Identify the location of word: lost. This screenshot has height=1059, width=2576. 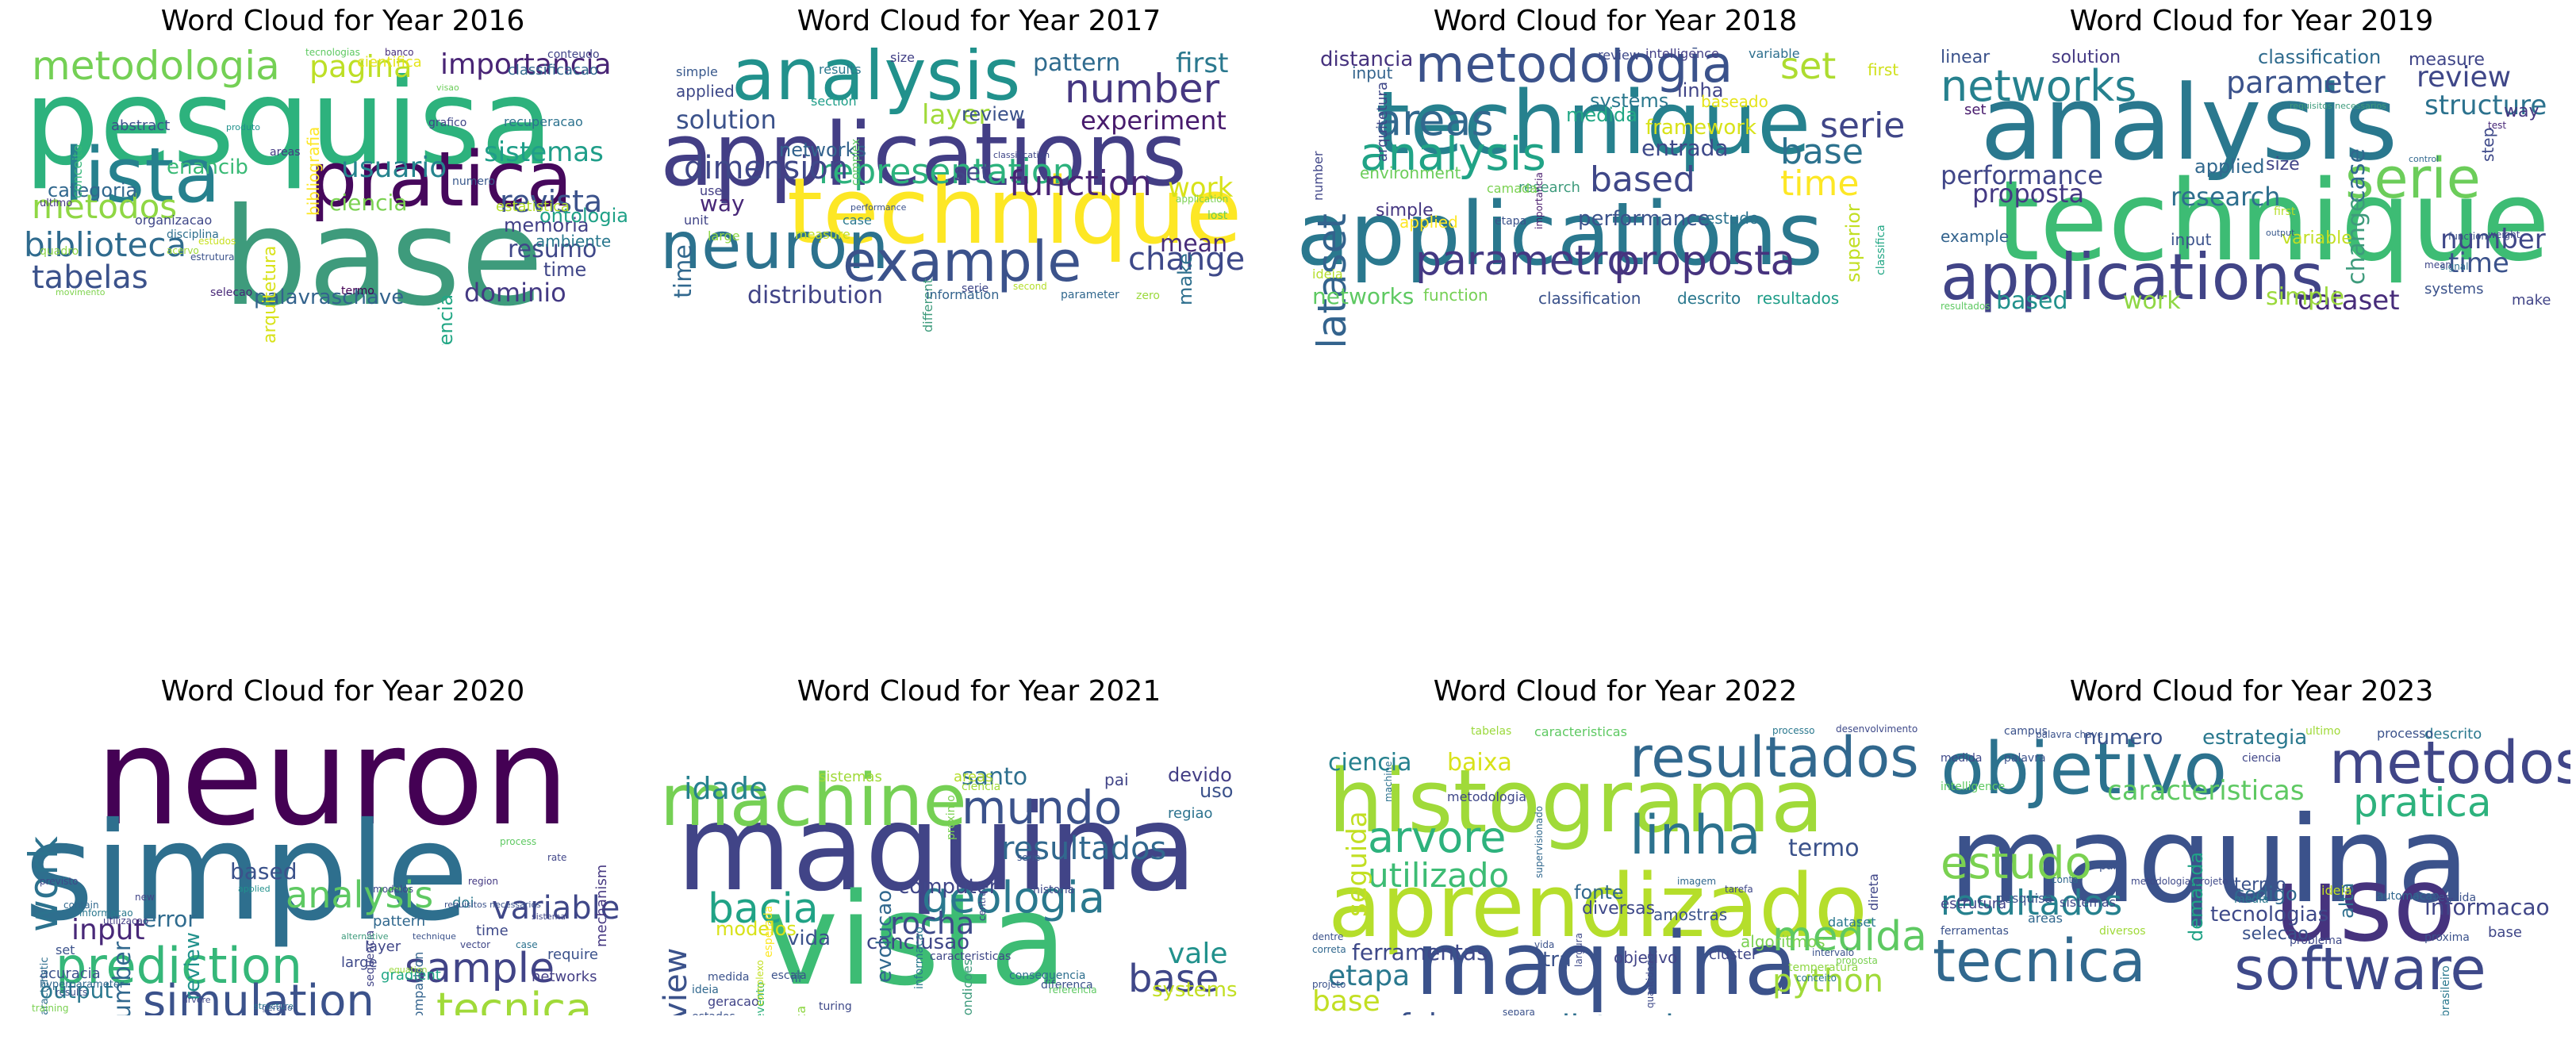
(1217, 215).